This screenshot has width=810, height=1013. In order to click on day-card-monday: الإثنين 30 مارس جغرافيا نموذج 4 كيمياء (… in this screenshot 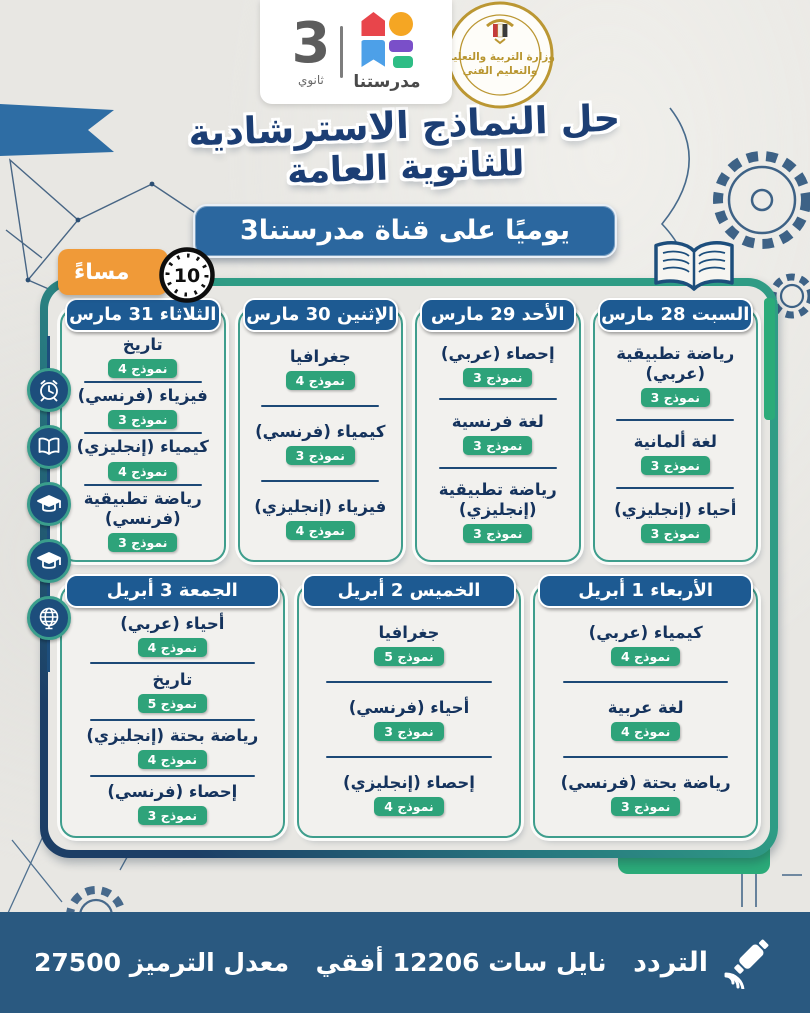, I will do `click(320, 430)`.